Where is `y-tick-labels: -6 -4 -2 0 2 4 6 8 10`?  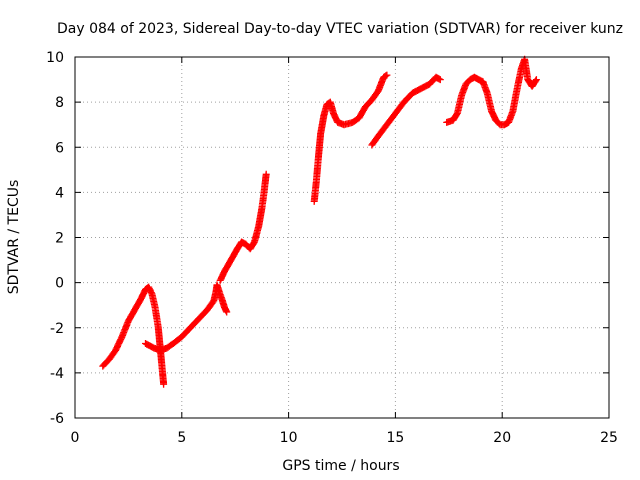
y-tick-labels: -6 -4 -2 0 2 4 6 8 10 is located at coordinates (55, 238).